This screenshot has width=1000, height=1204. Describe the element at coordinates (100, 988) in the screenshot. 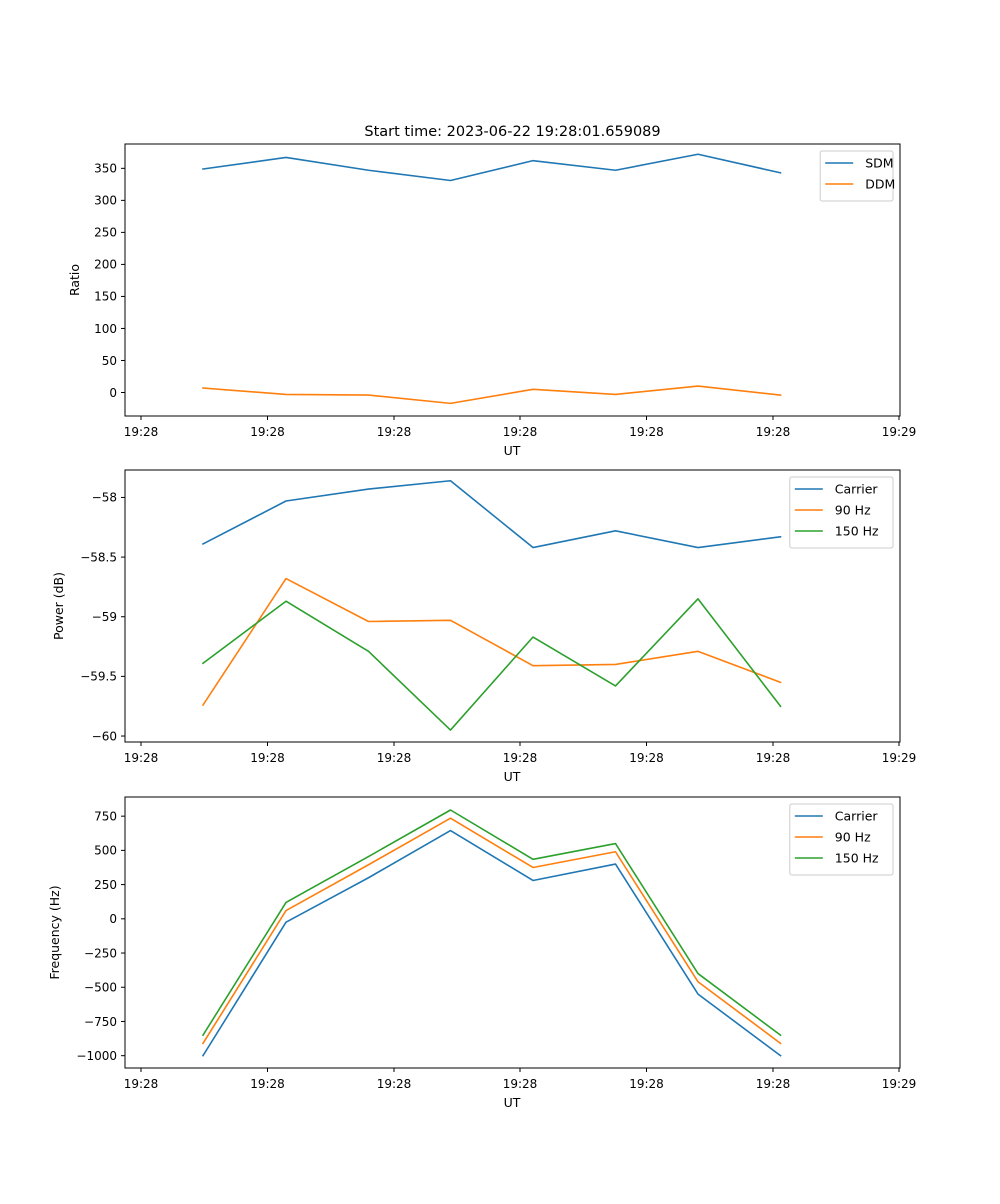

I see `y-tick-label: −500` at that location.